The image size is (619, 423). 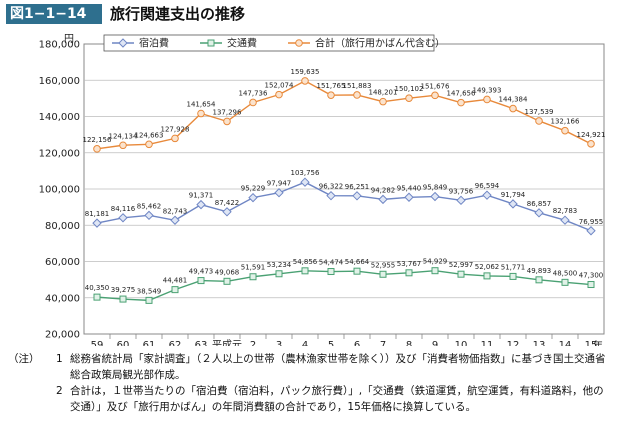 What do you see at coordinates (461, 265) in the screenshot?
I see `data-label: 52,997` at bounding box center [461, 265].